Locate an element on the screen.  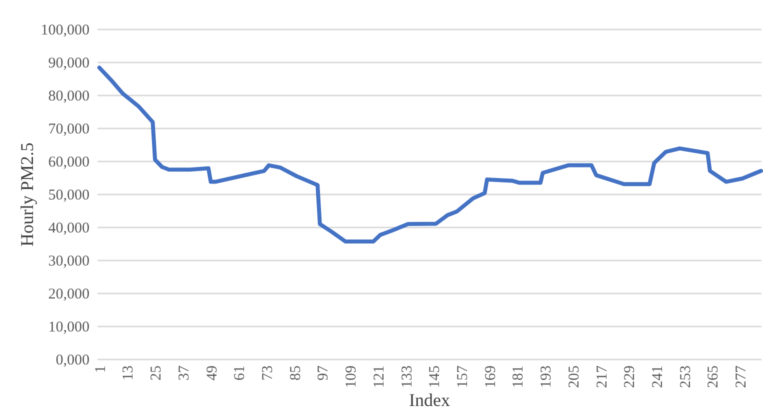
x-tick-label: 73 is located at coordinates (268, 373).